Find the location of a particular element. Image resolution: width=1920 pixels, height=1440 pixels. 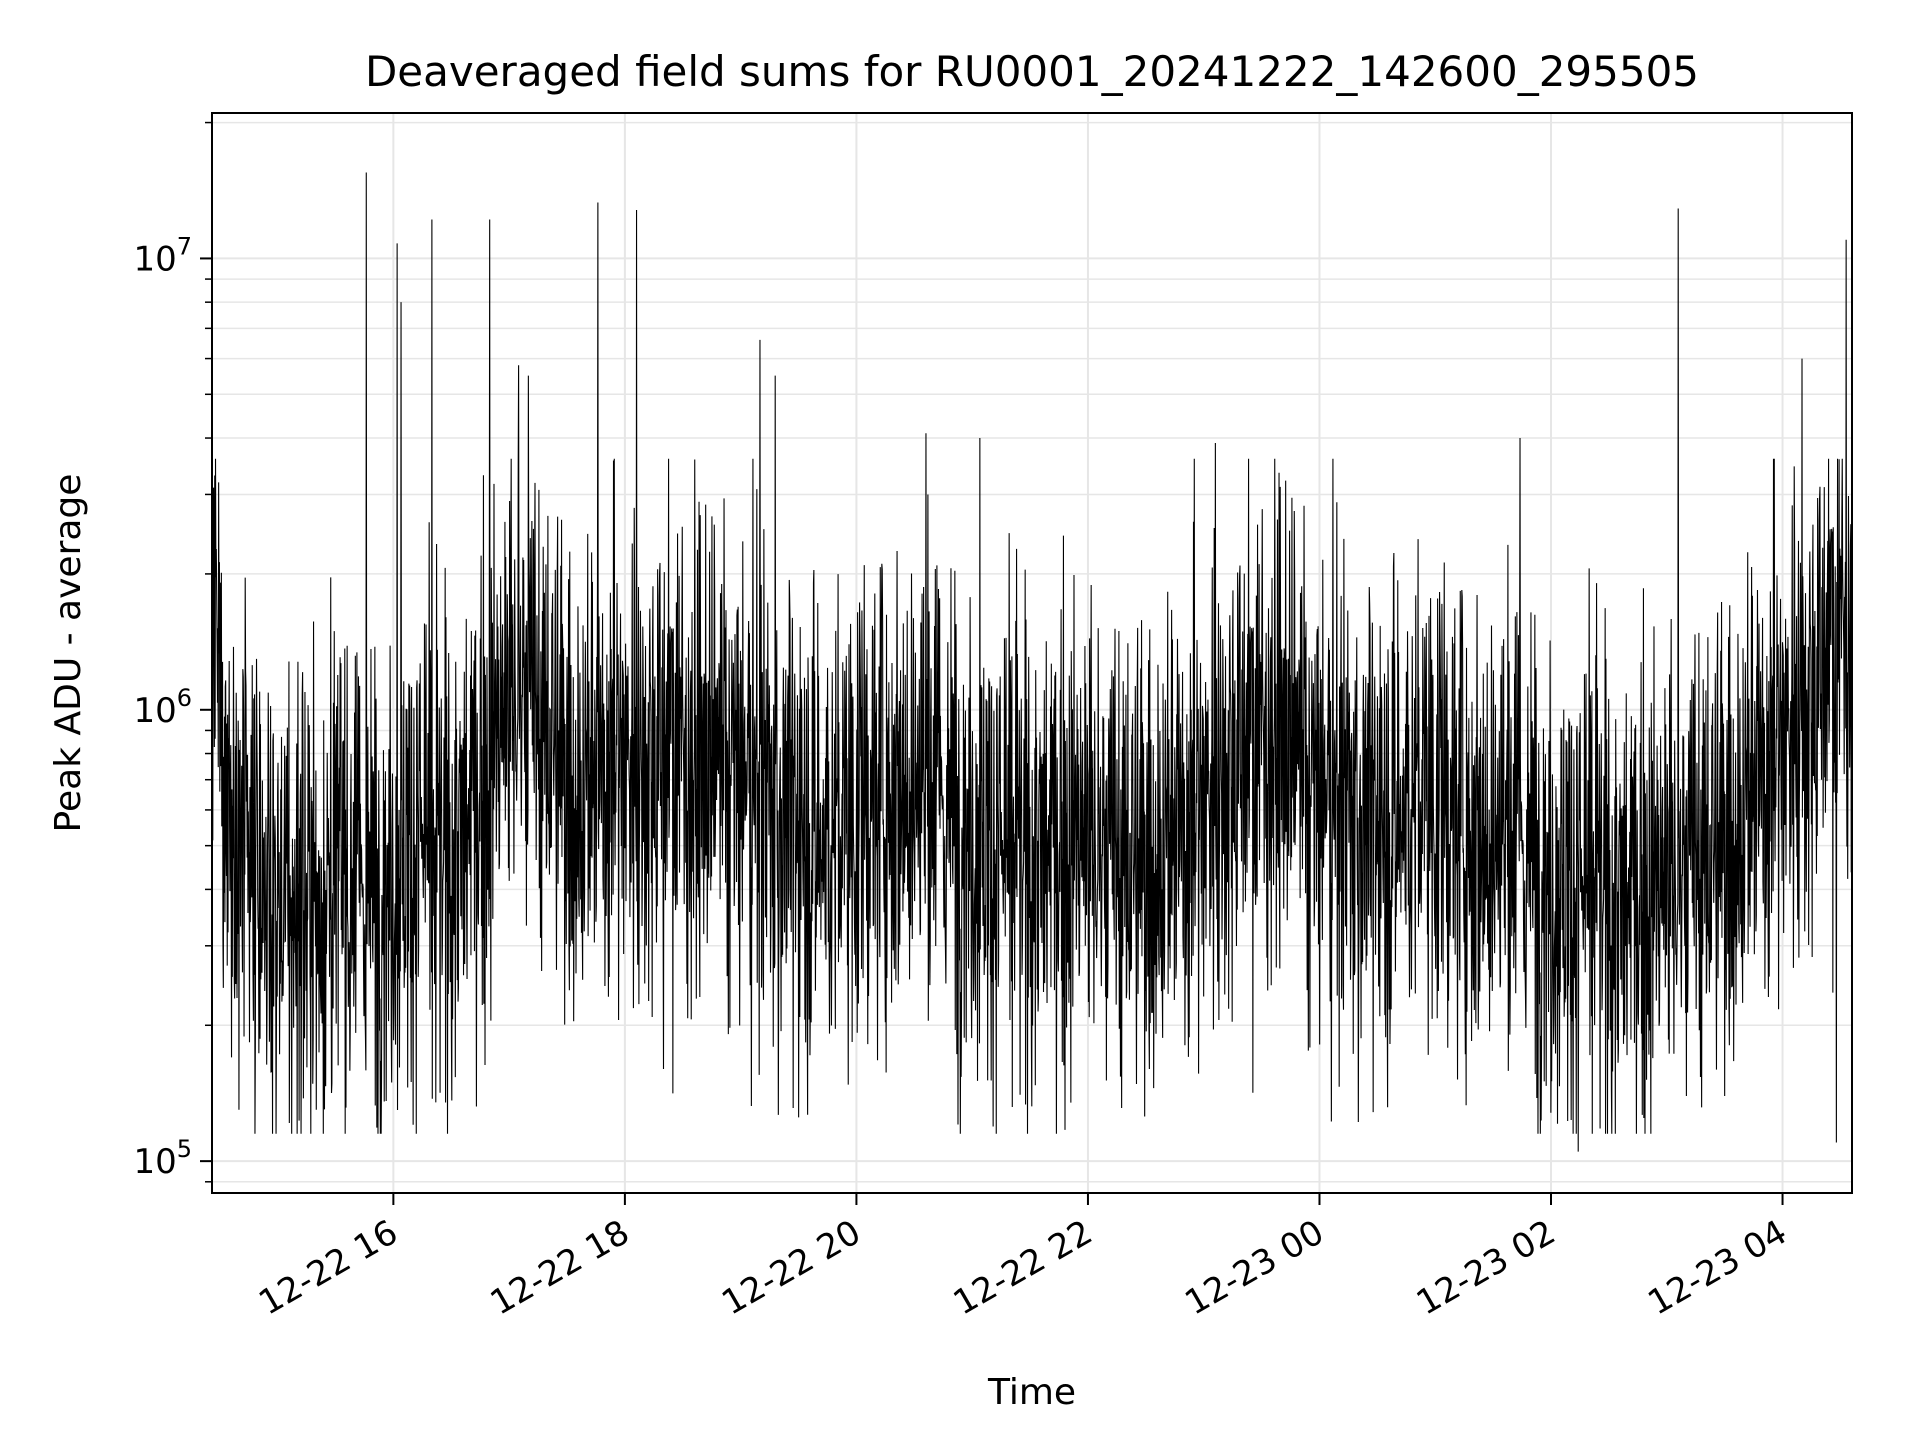

x-axis-label: Time is located at coordinates (1031, 1392).